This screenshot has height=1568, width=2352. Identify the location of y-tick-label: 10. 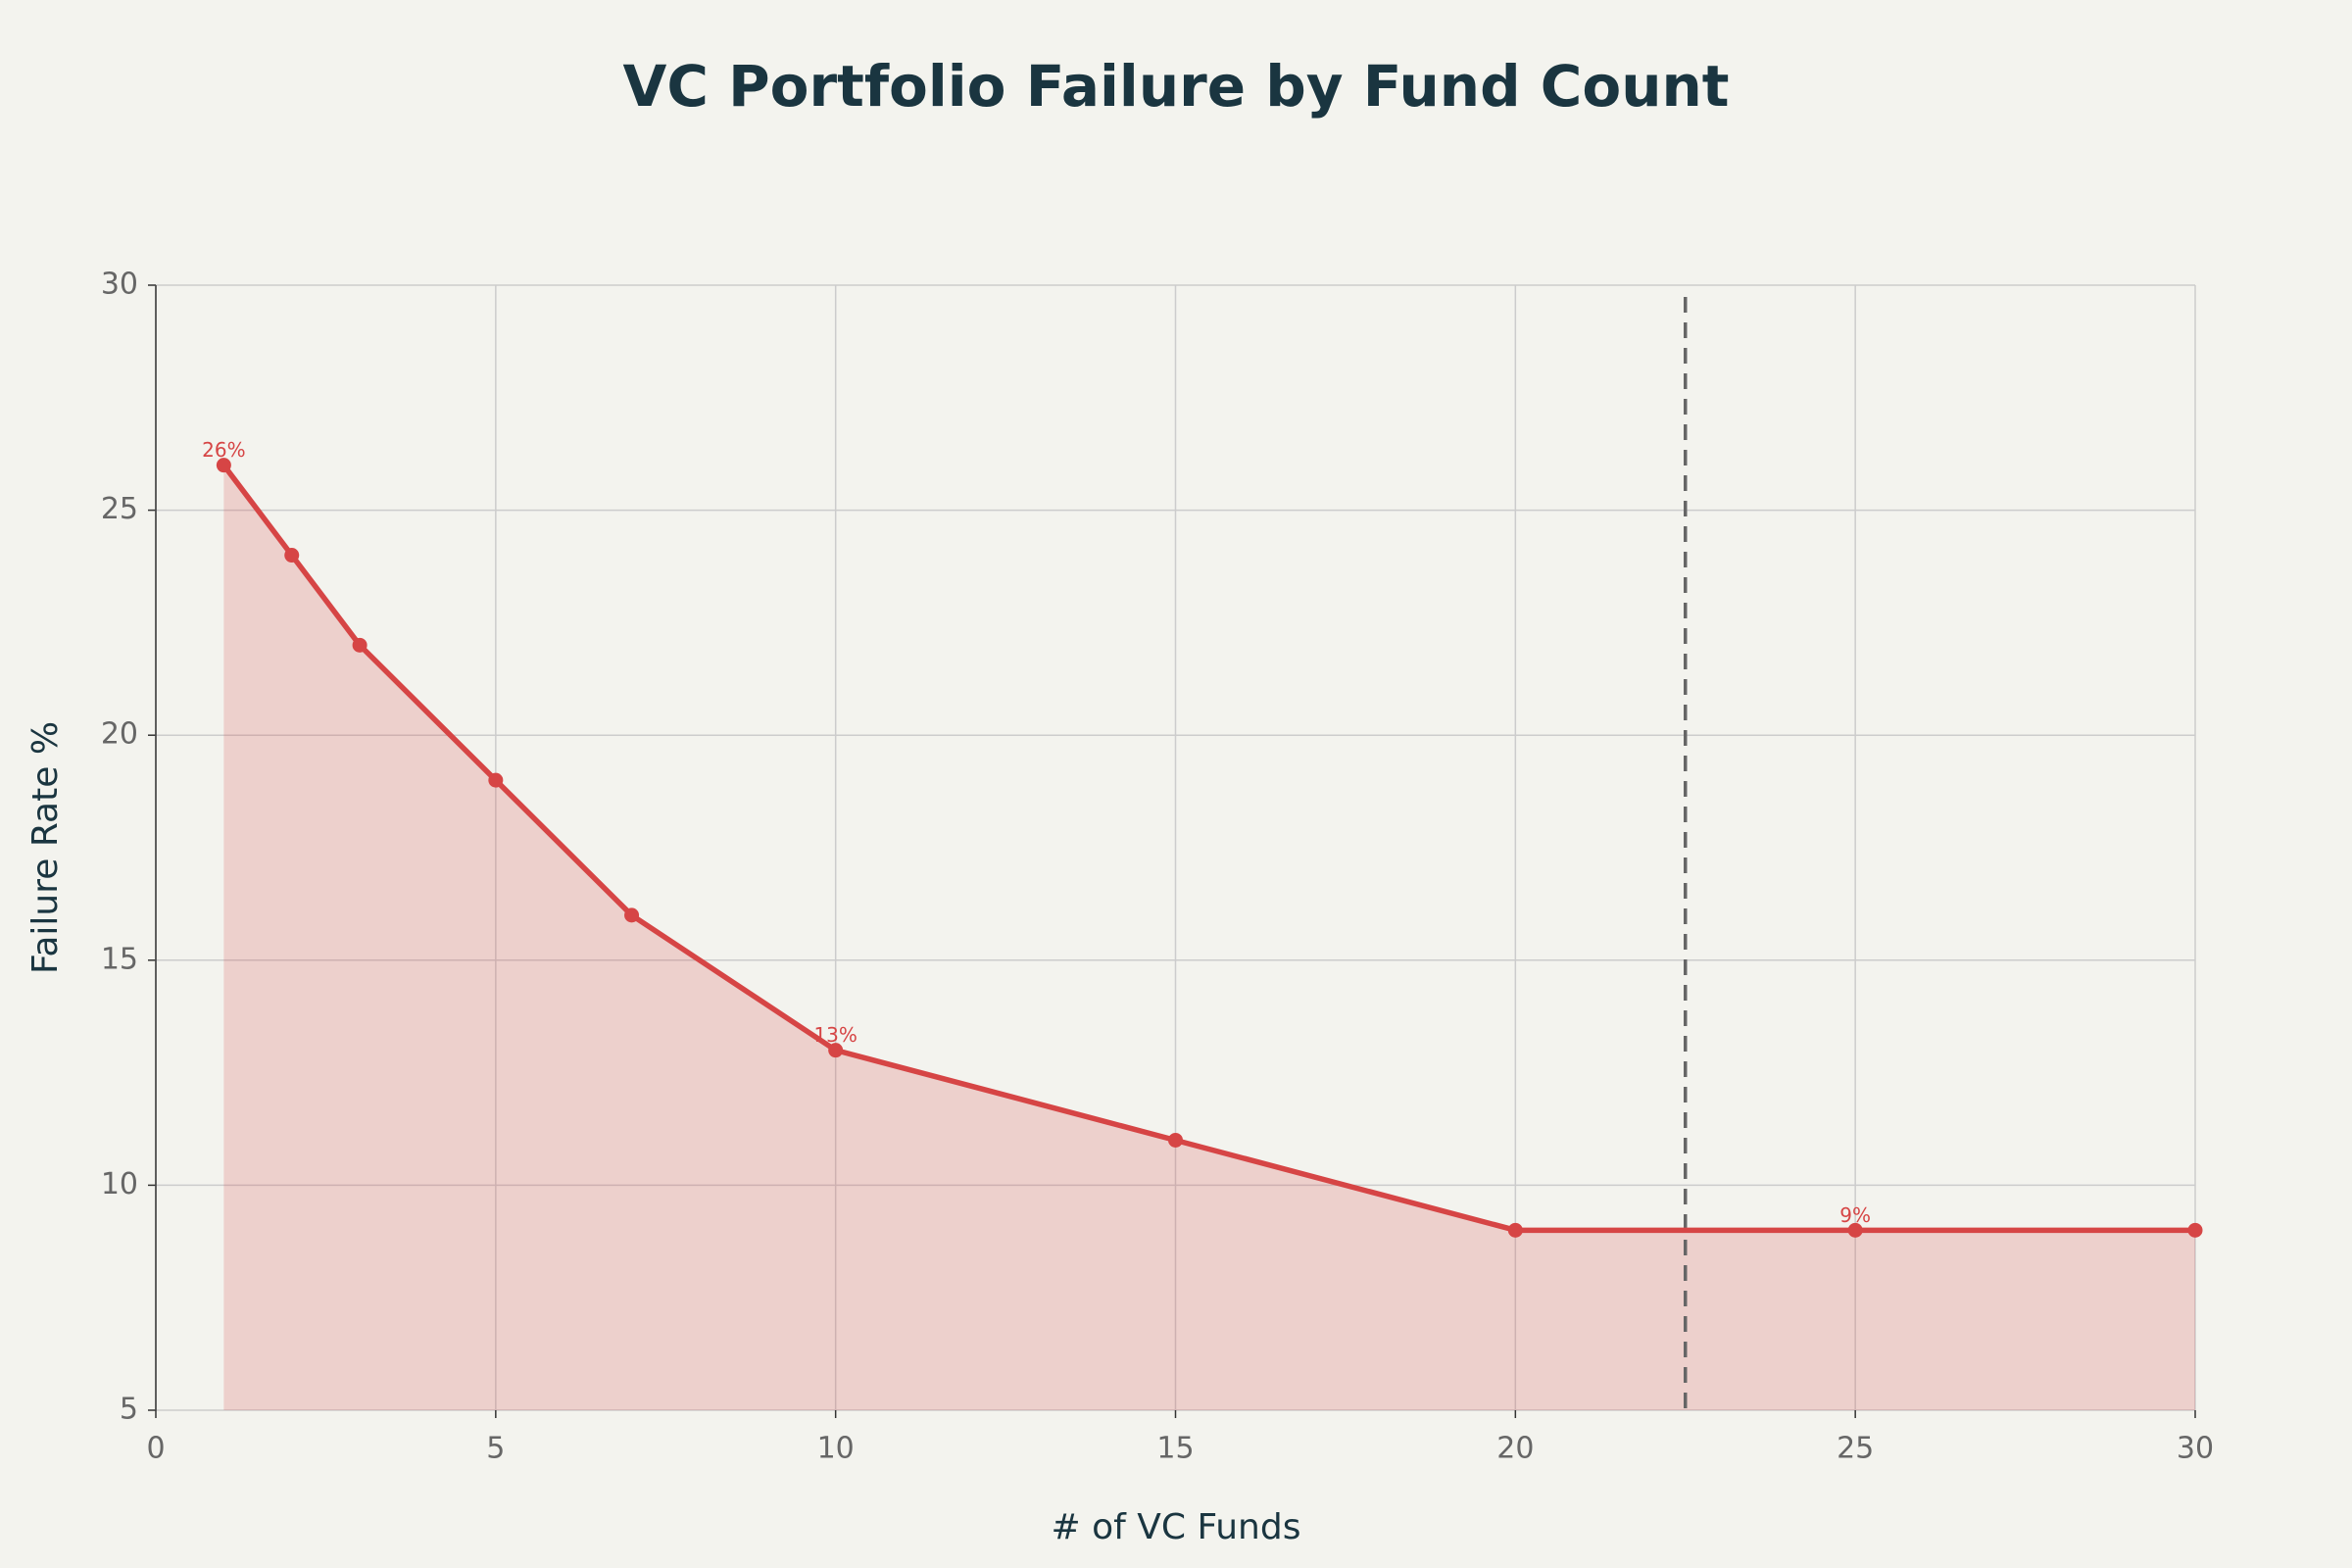
(119, 1184).